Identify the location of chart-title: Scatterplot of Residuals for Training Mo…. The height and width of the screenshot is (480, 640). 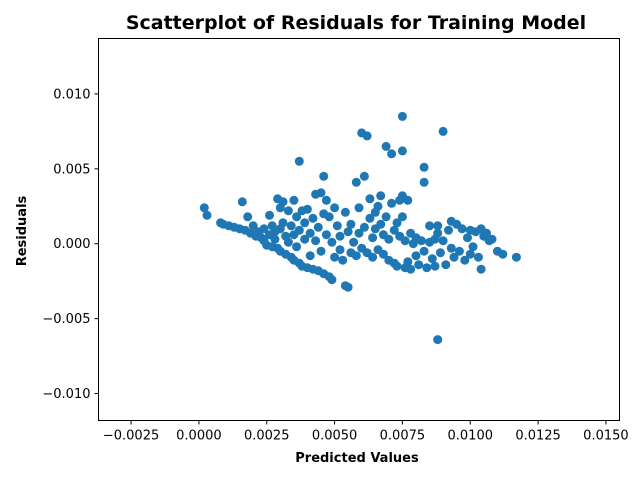
(356, 23).